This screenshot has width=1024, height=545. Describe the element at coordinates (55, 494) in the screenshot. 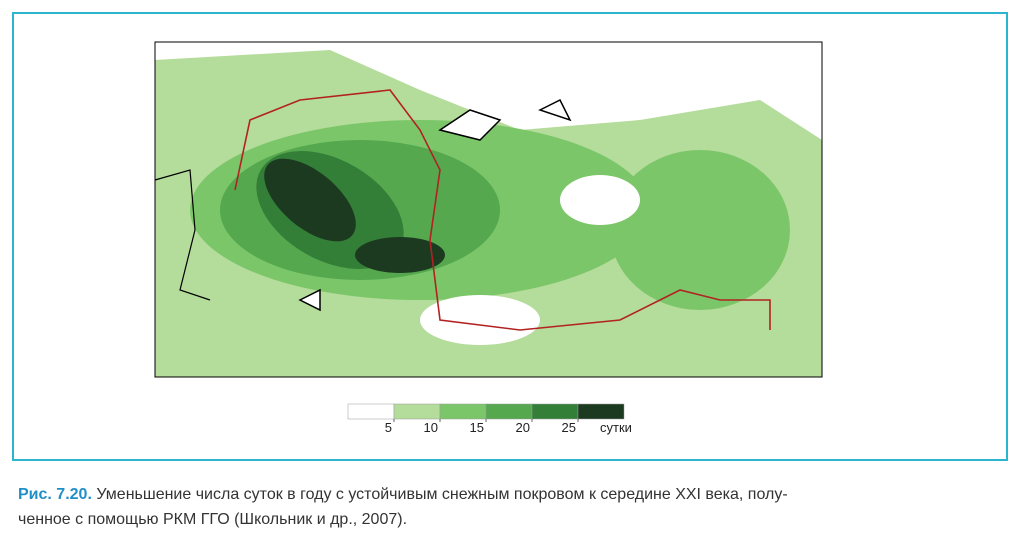

I see `caption-label: Рис. 7.20.` at that location.